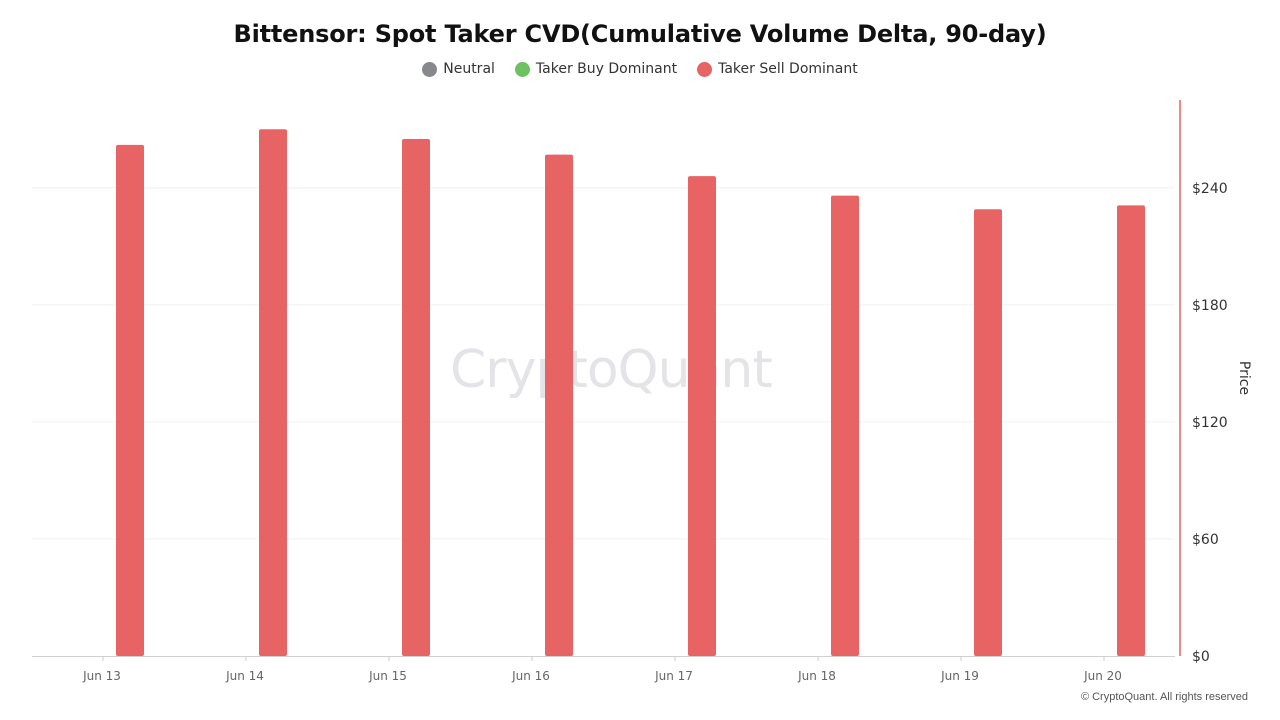  What do you see at coordinates (530, 676) in the screenshot?
I see `x-tick-label: Jun 16` at bounding box center [530, 676].